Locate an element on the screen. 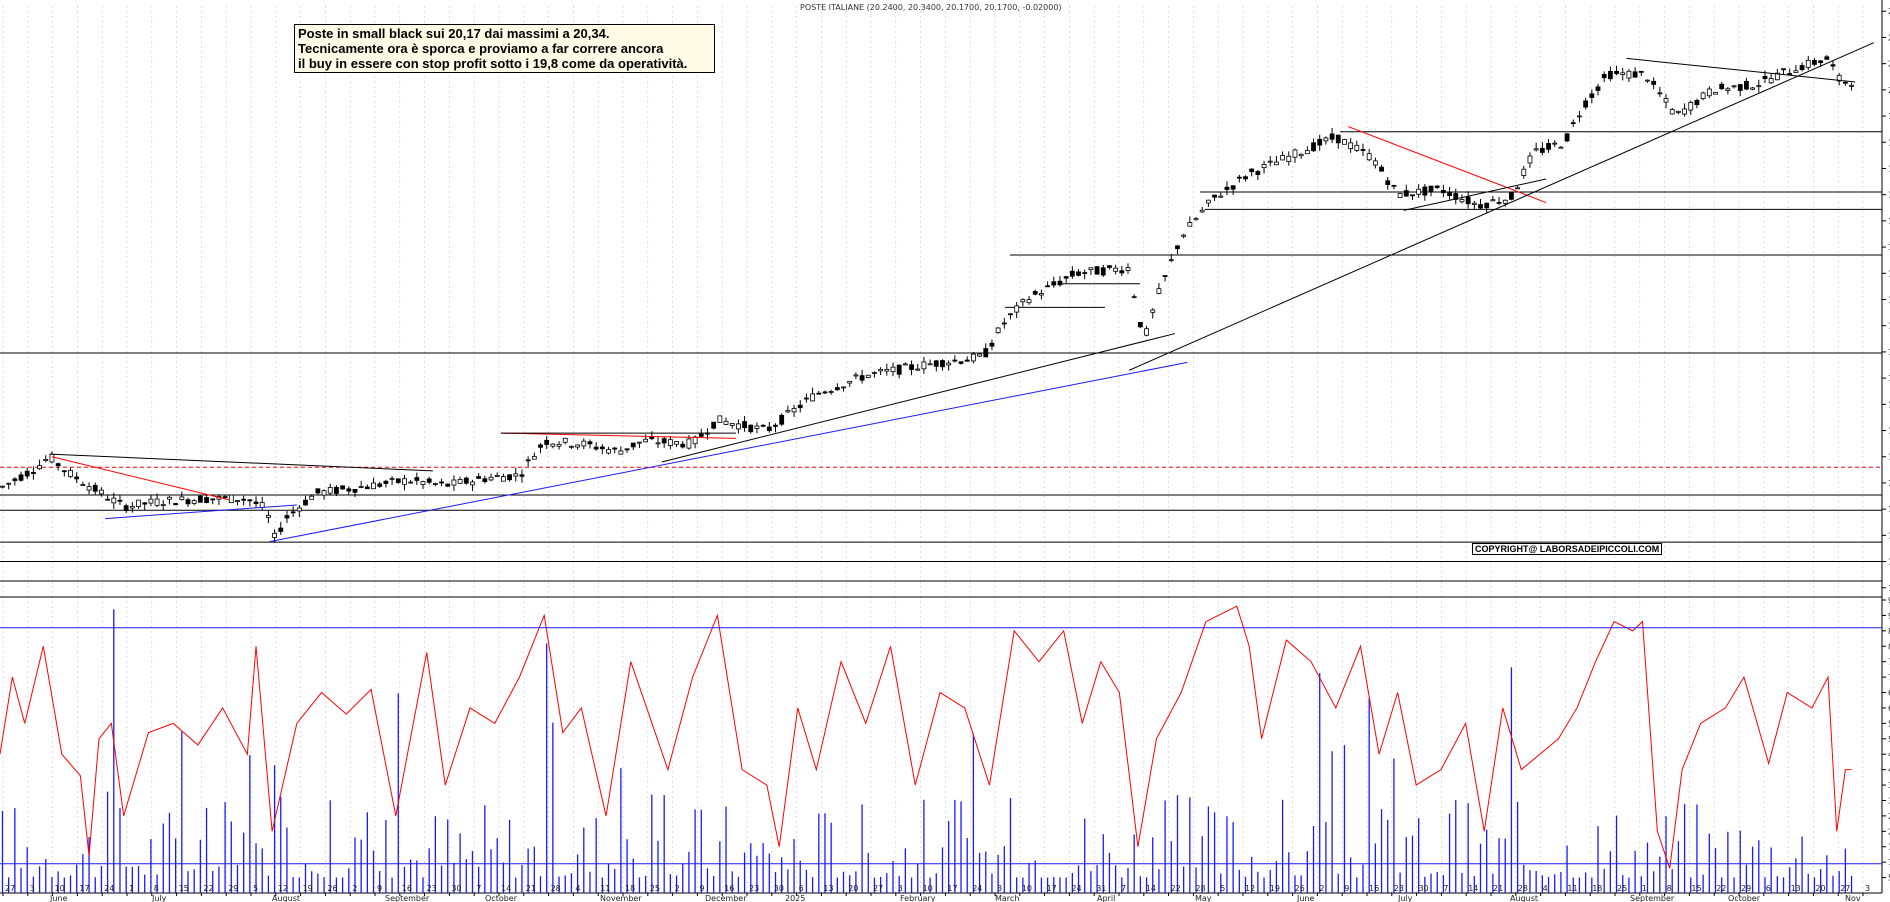 Image resolution: width=1890 pixels, height=902 pixels. price-tick-label: 11.0 is located at coordinates (1889, 562).